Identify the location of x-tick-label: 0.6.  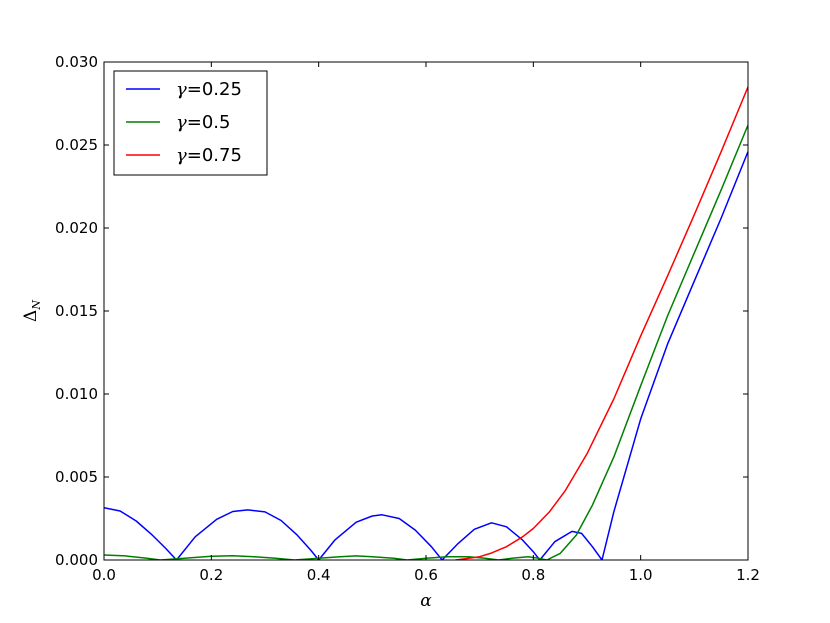
(426, 575).